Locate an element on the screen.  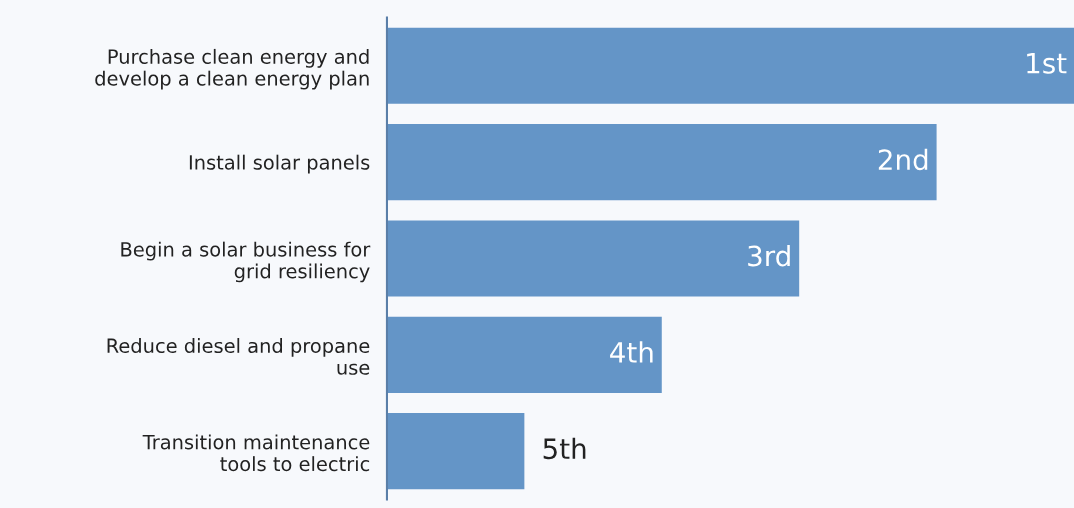
annotation: 1st is located at coordinates (1047, 63).